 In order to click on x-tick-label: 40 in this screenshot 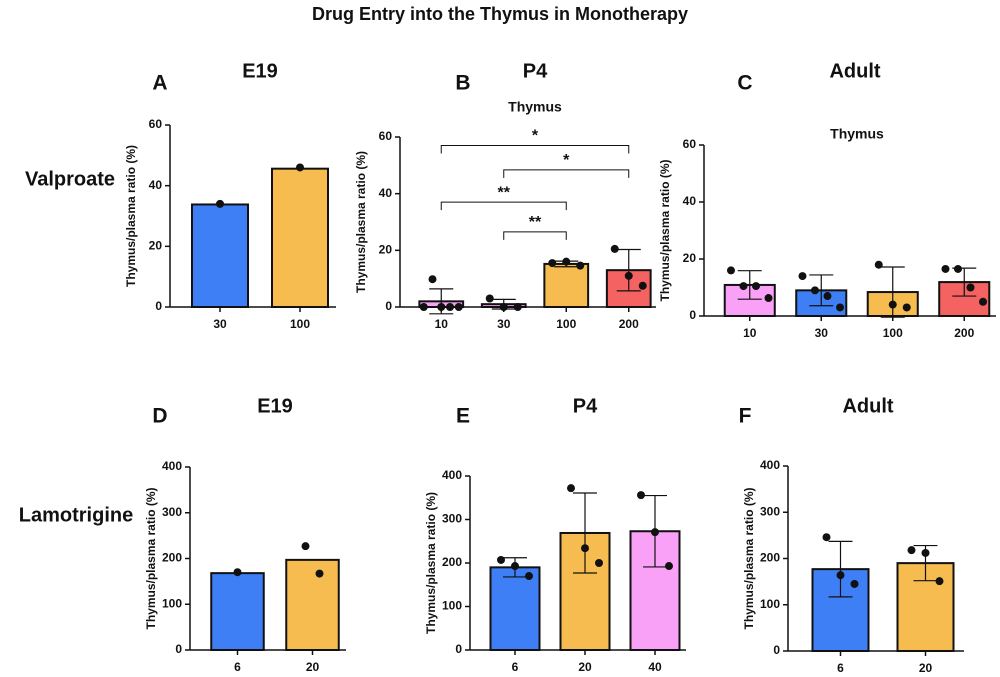, I will do `click(655, 667)`.